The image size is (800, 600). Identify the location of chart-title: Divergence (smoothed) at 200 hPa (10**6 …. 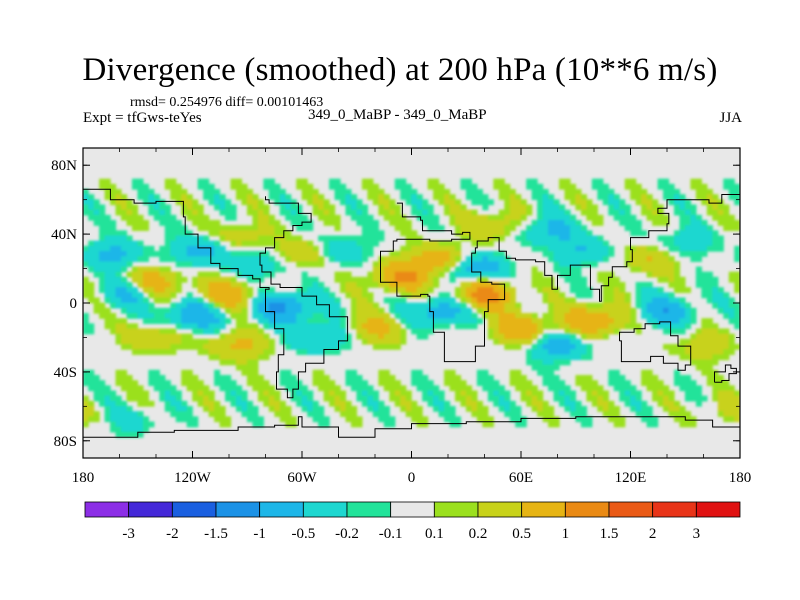
(400, 70).